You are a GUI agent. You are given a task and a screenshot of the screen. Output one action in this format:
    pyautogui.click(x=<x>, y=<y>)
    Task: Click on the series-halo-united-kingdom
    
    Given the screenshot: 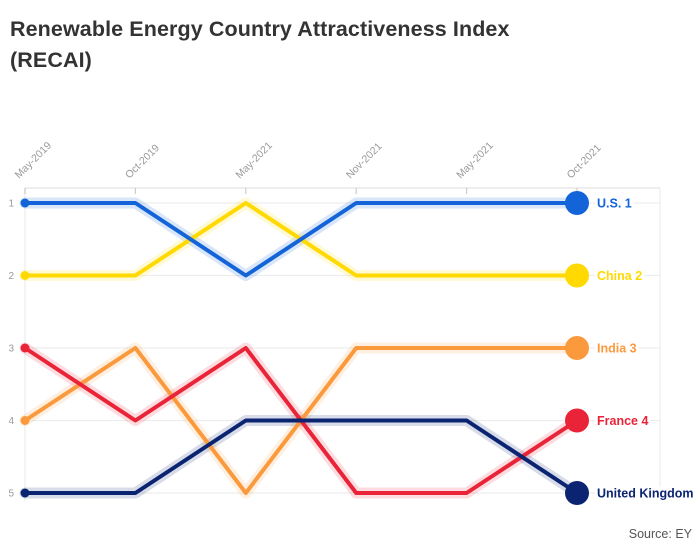 What is the action you would take?
    pyautogui.click(x=301, y=457)
    